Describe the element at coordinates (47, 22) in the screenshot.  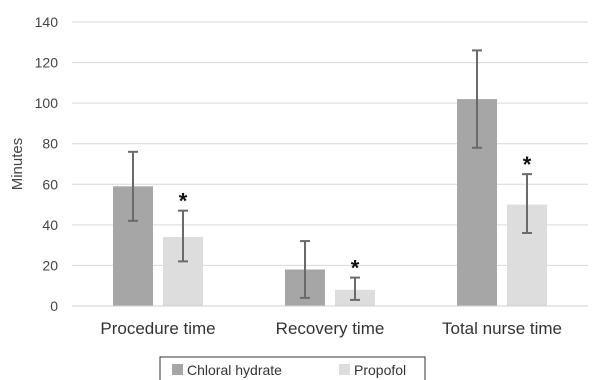
I see `y-tick-label: 140` at that location.